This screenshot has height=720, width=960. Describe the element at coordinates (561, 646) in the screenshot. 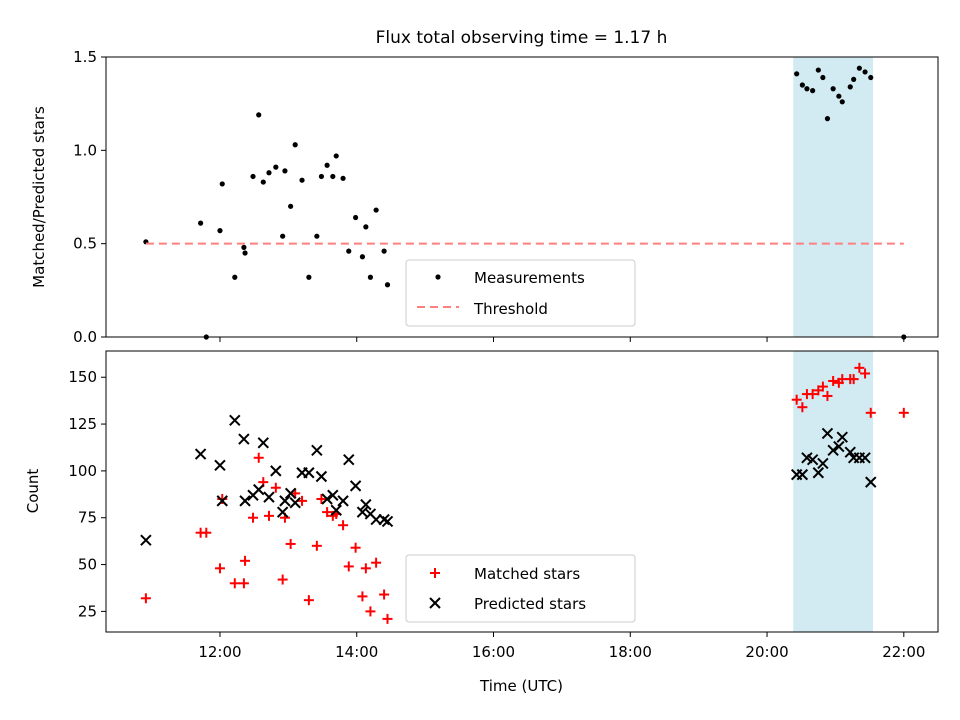

I see `bottom-x-ticks: 12:00 14:00 16:00 18:00 20:00 22:00` at that location.